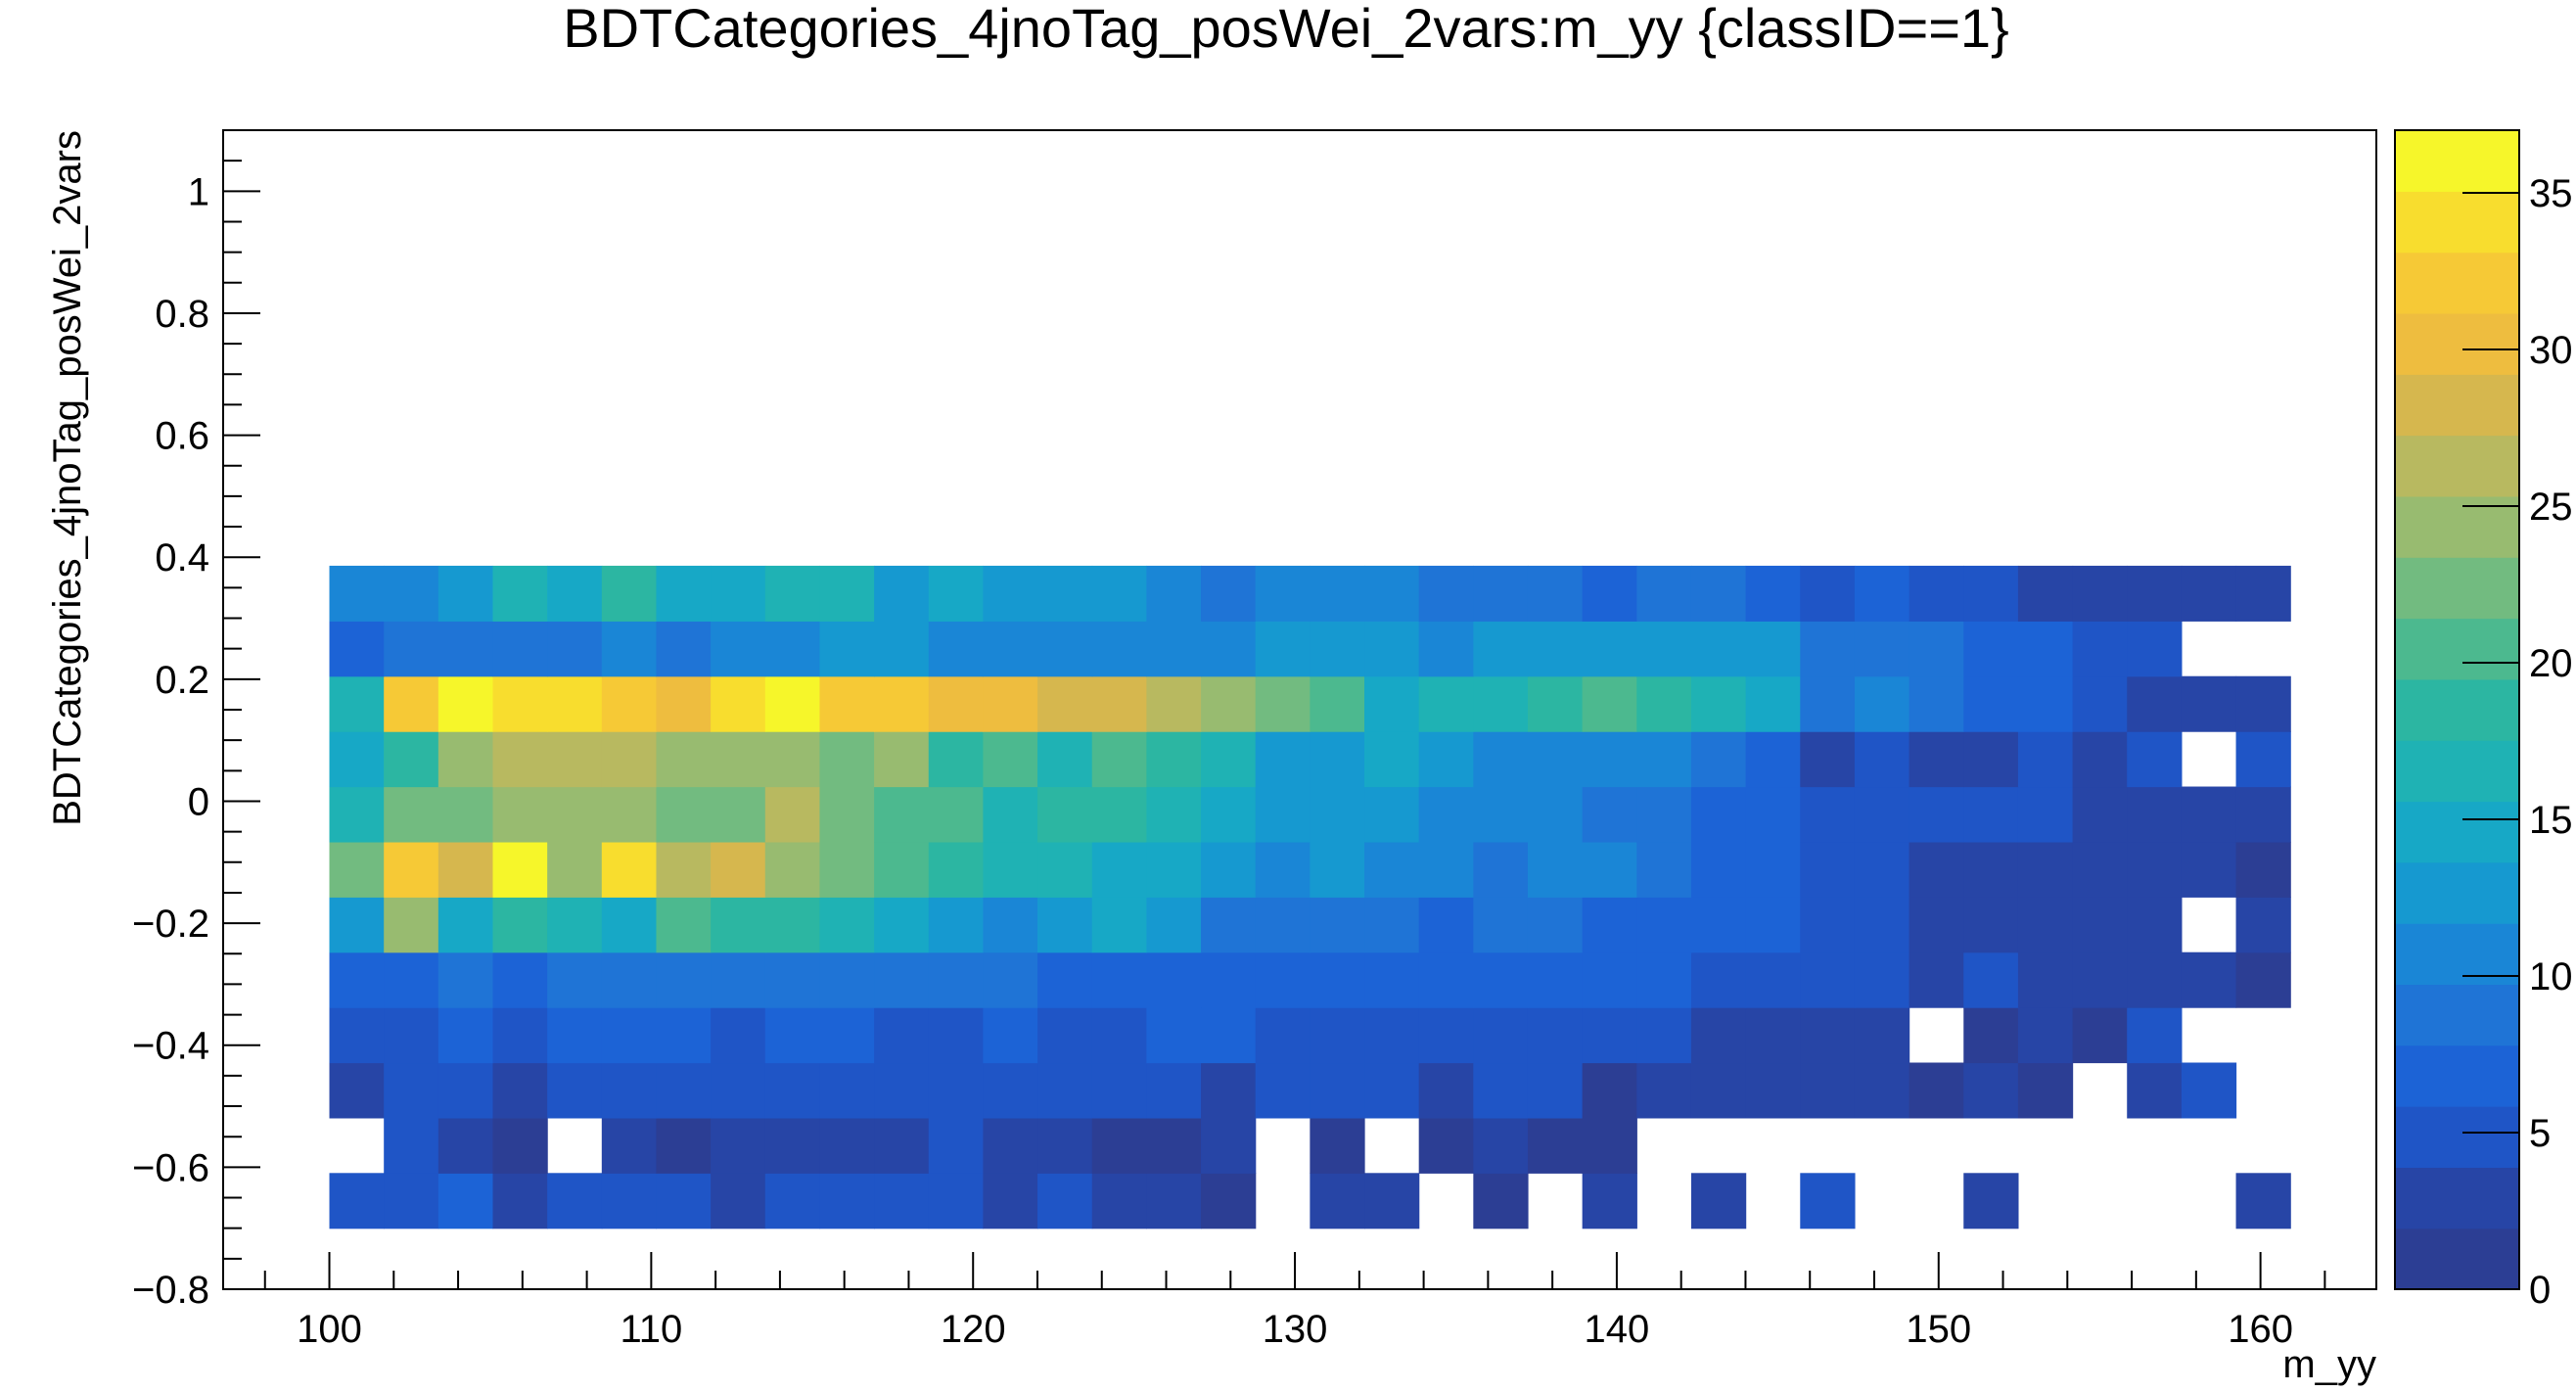 The image size is (2576, 1392). I want to click on color-scale-label: 15, so click(2551, 820).